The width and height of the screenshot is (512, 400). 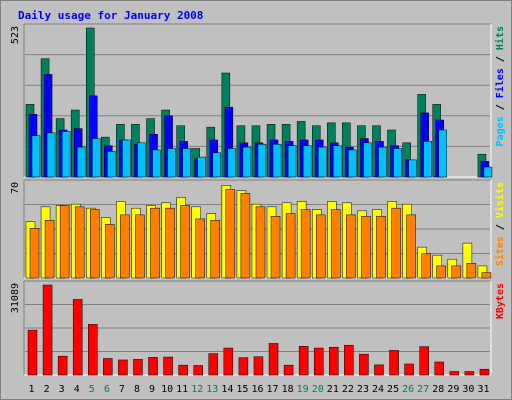 I want to click on x-tick-label-day-11: 11, so click(x=182, y=389).